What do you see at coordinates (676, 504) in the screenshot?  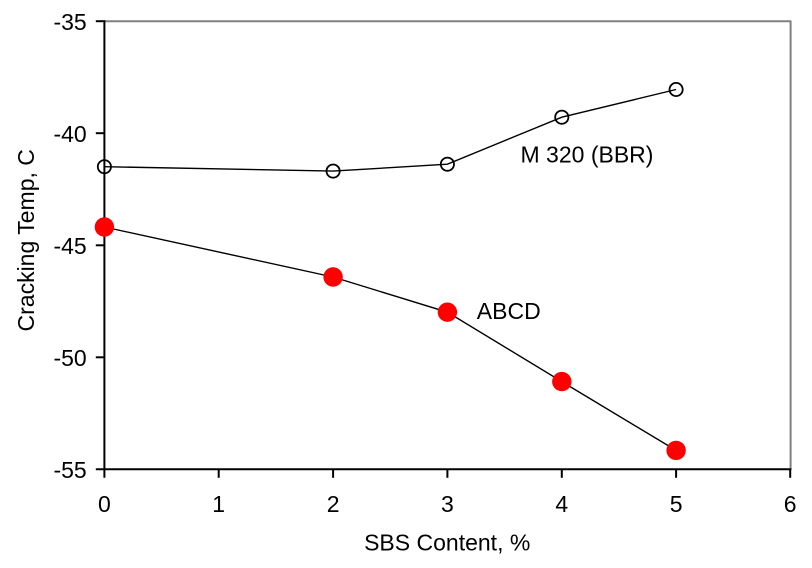 I see `svg-text: 5` at bounding box center [676, 504].